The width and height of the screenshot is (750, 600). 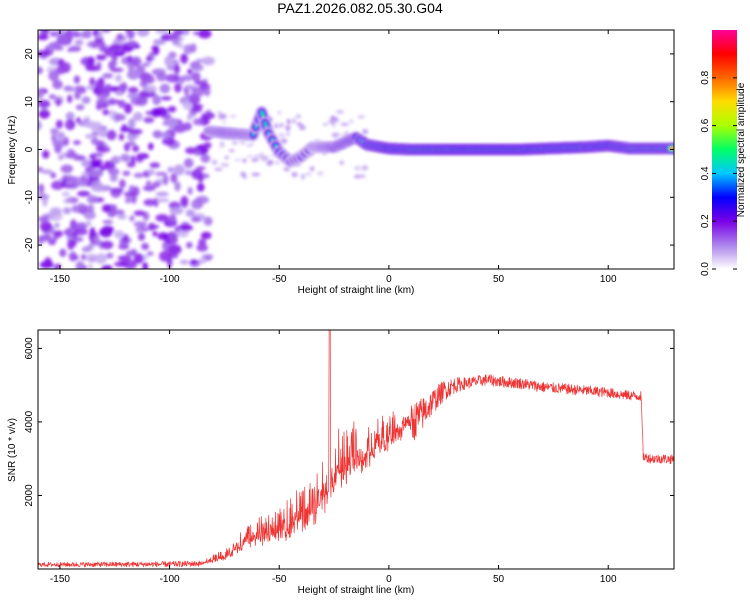 I want to click on spectrogram-y-label: Frequency (Hz), so click(x=12, y=150).